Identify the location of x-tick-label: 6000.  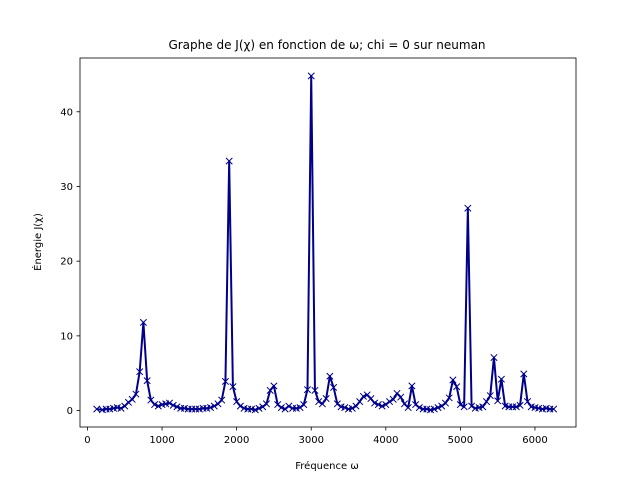
(534, 440).